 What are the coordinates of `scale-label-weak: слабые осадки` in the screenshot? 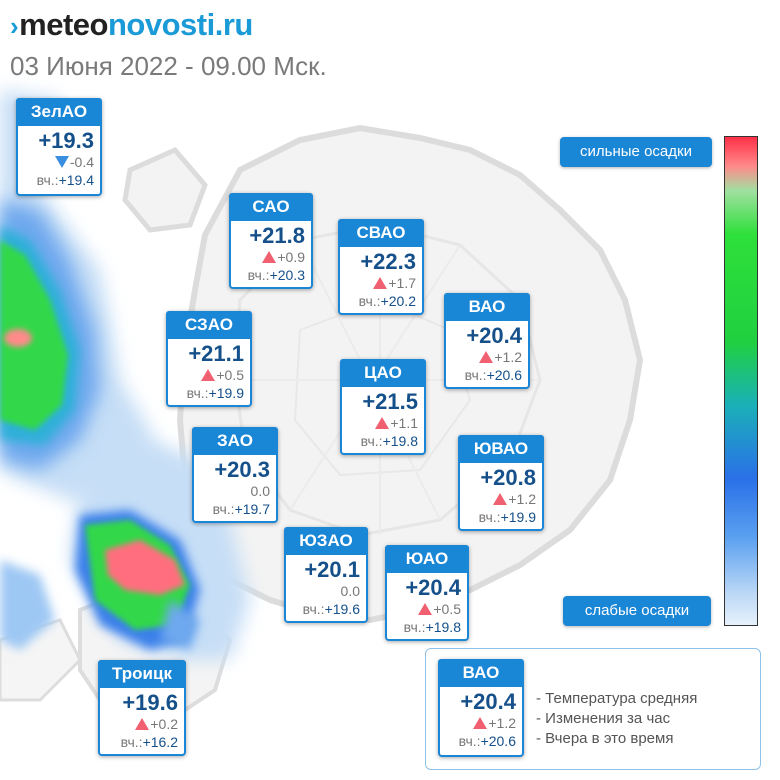 It's located at (637, 611).